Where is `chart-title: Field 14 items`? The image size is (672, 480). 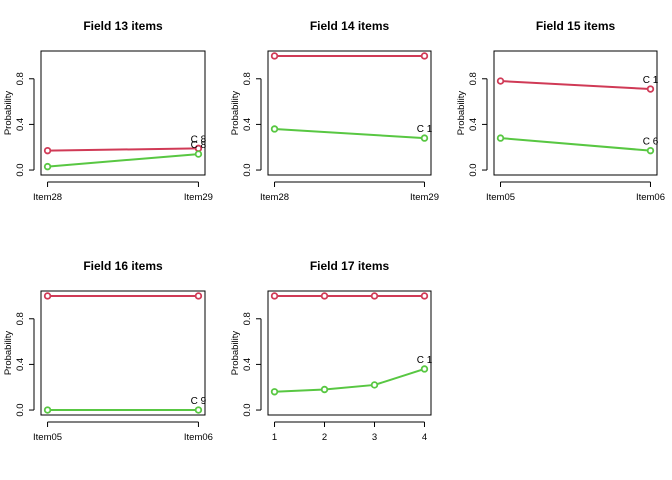
chart-title: Field 14 items is located at coordinates (350, 26).